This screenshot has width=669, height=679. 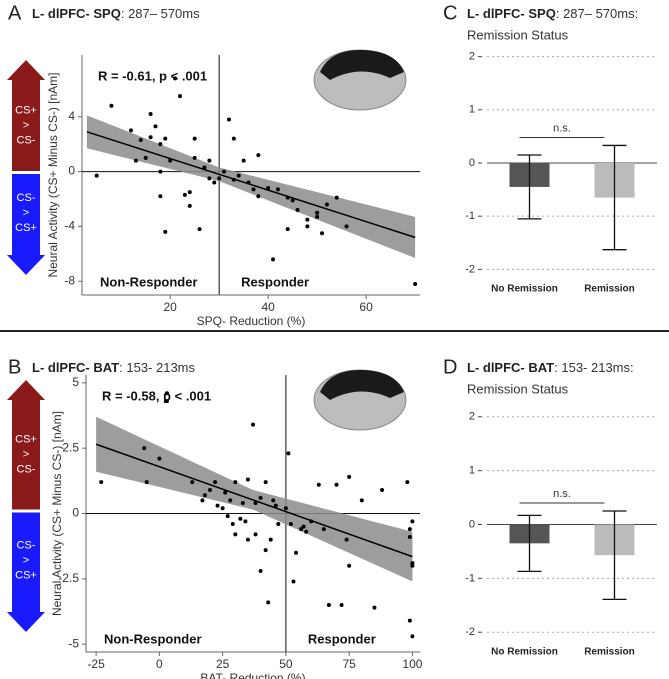 I want to click on y-tick-label: -5, so click(x=73, y=643).